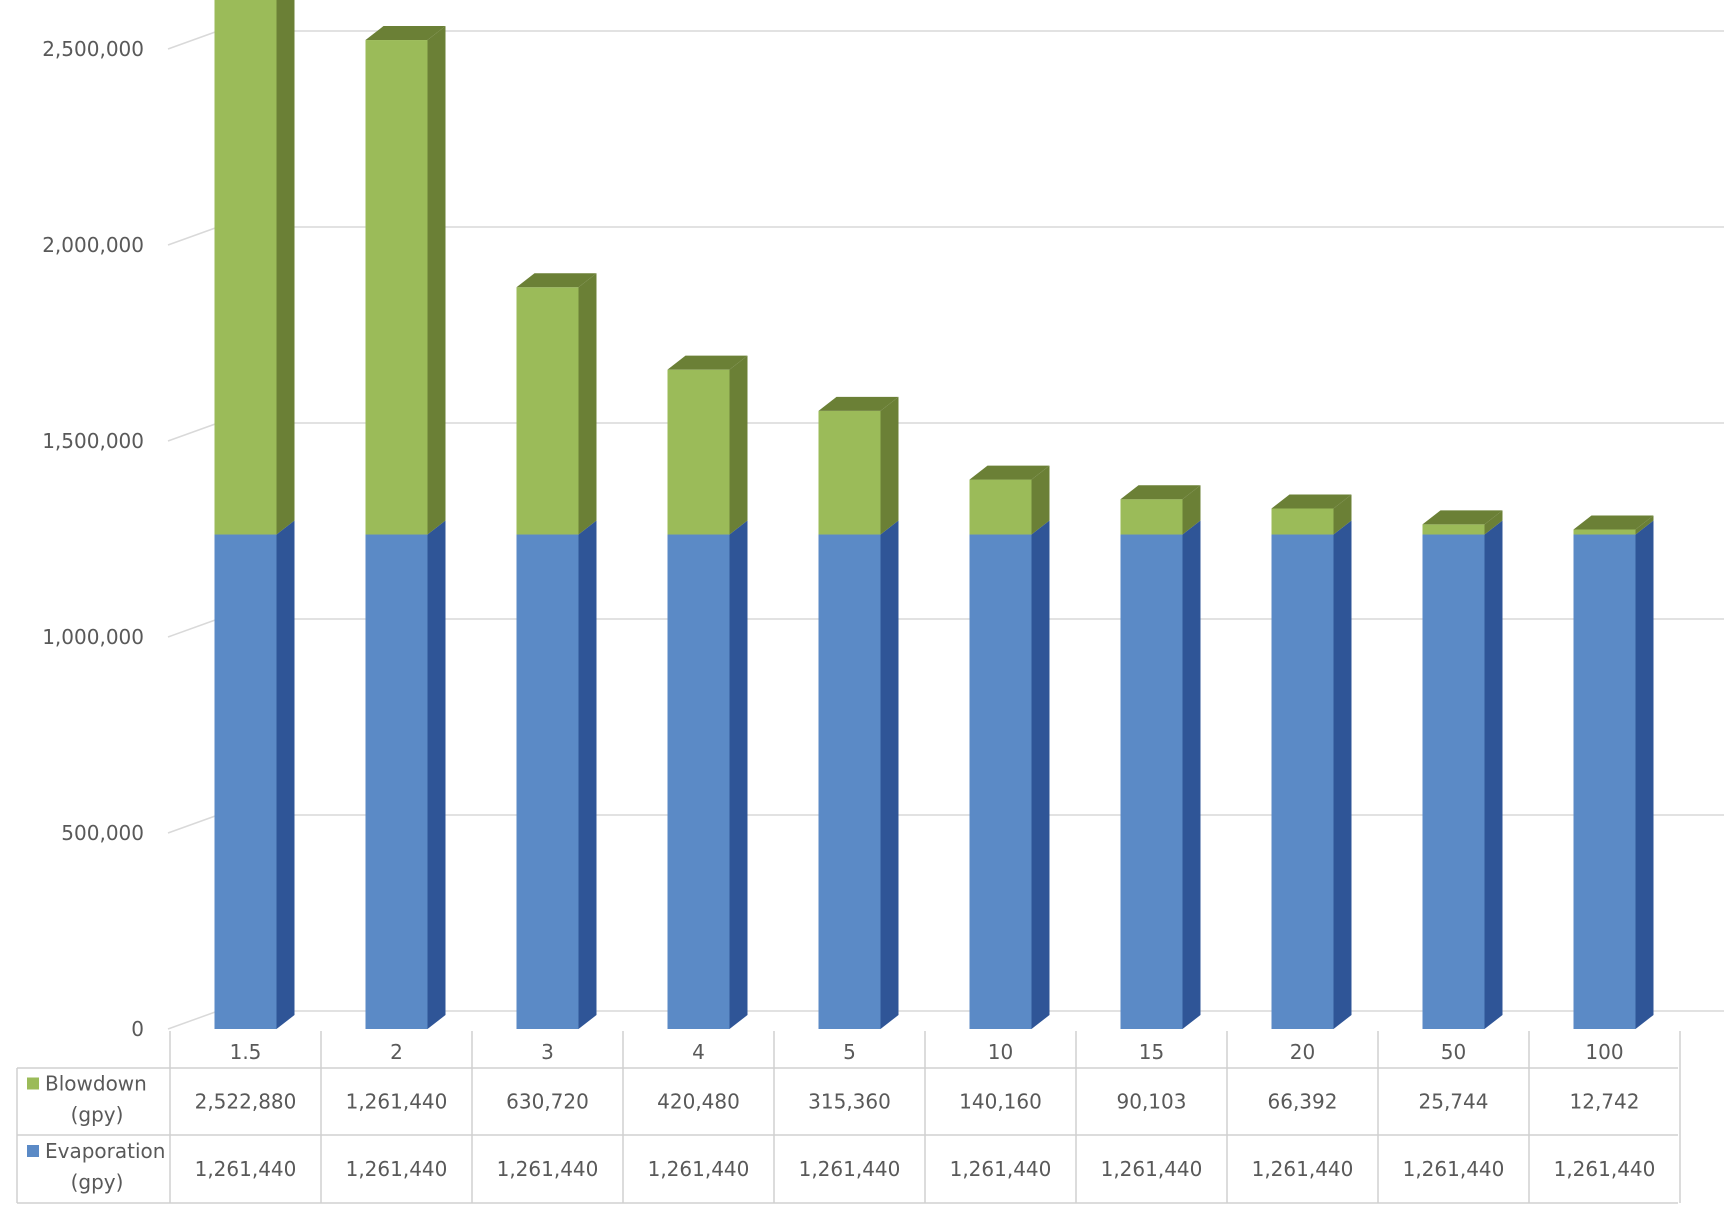  What do you see at coordinates (102, 833) in the screenshot?
I see `y-tick-label: 500,000` at bounding box center [102, 833].